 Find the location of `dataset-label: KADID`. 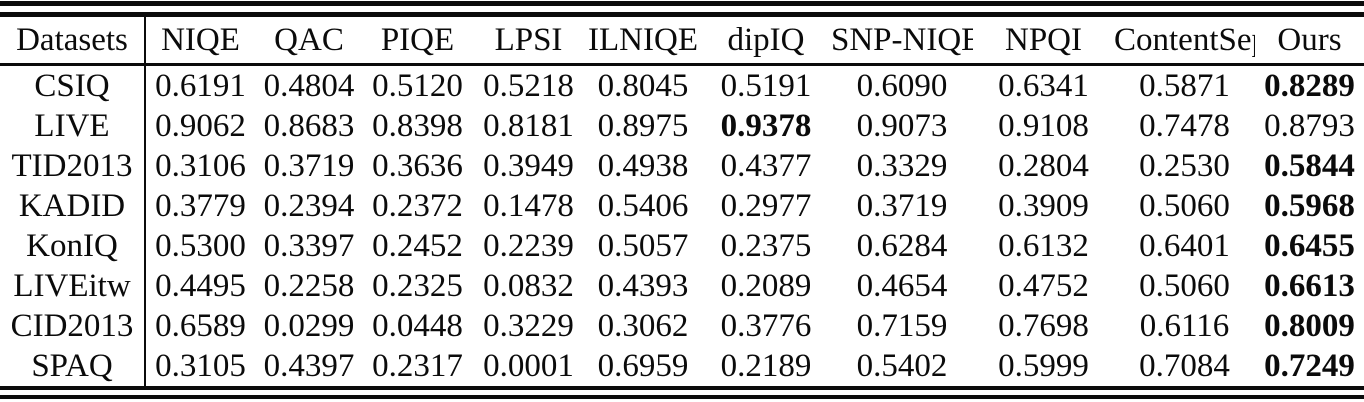

dataset-label: KADID is located at coordinates (73, 206).